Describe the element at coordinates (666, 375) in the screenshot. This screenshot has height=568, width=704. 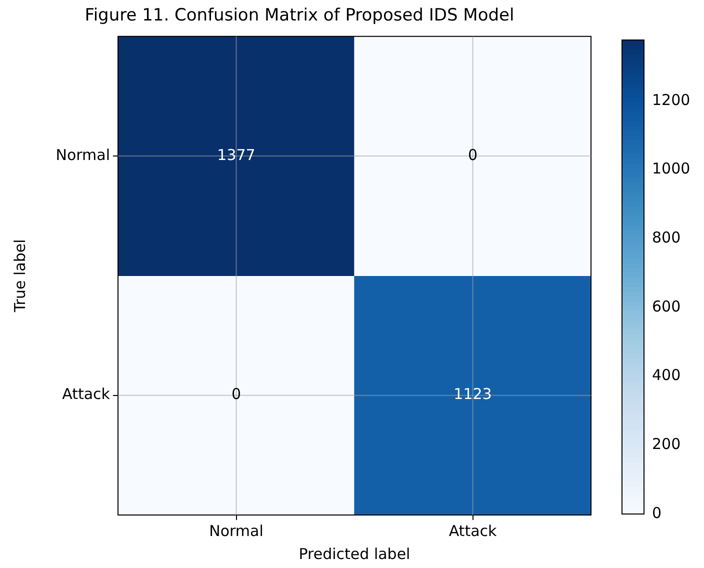
I see `color-bar-label: 400` at that location.